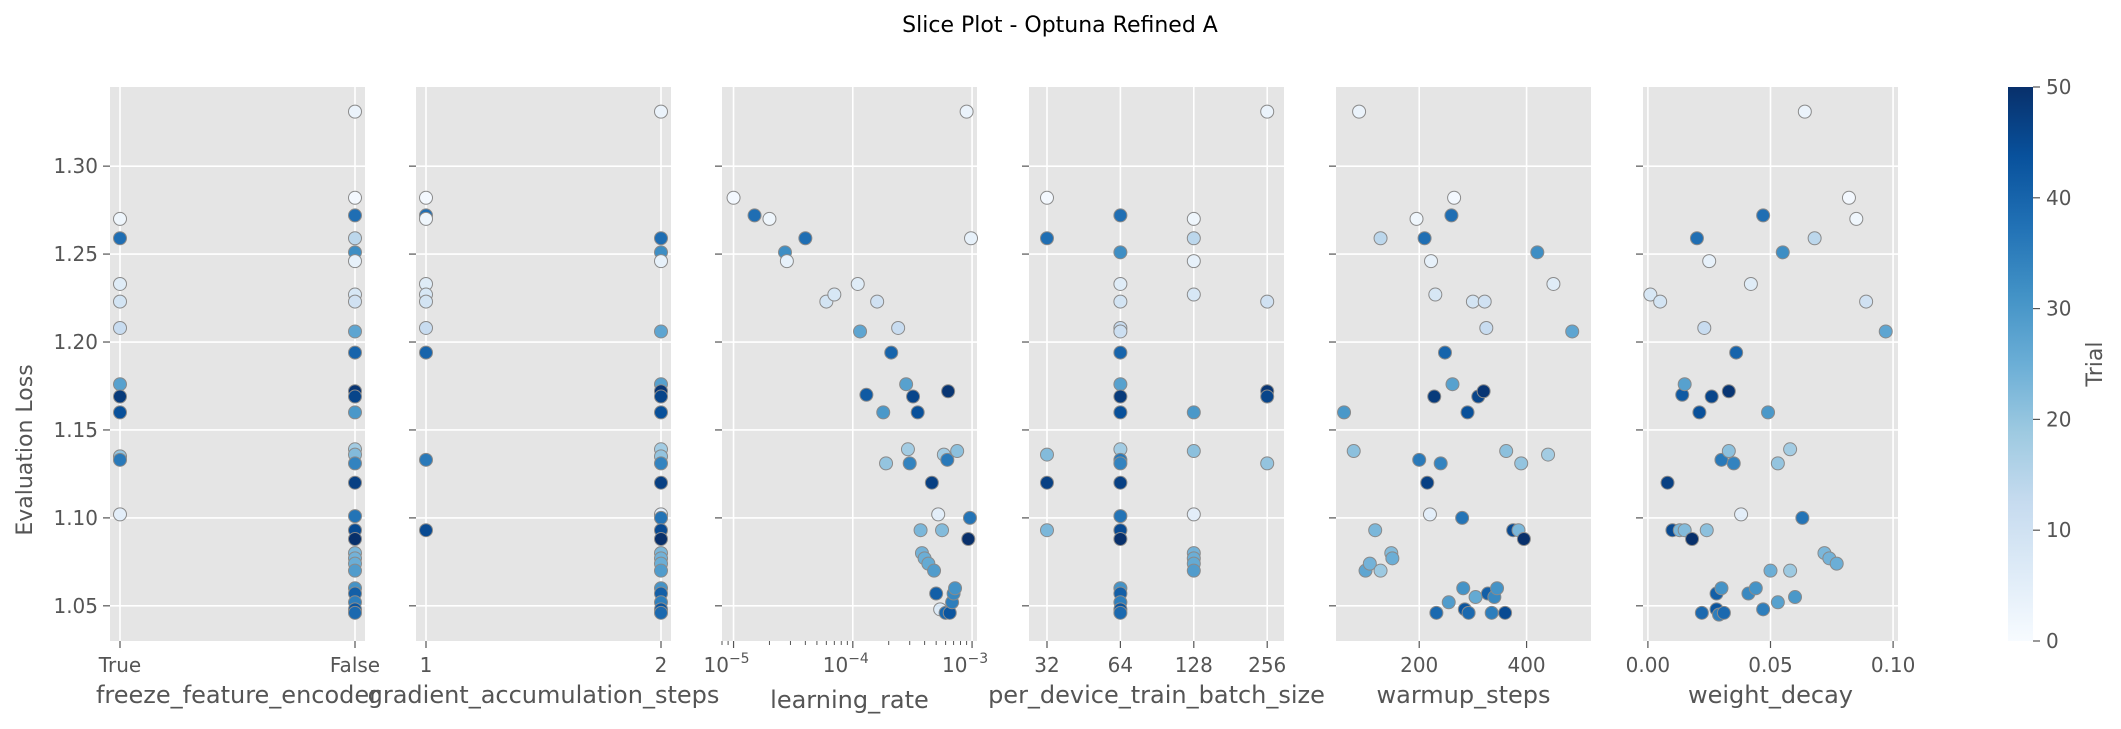 The image size is (2121, 729). Describe the element at coordinates (2058, 419) in the screenshot. I see `colorbar-tick-label: 20` at that location.